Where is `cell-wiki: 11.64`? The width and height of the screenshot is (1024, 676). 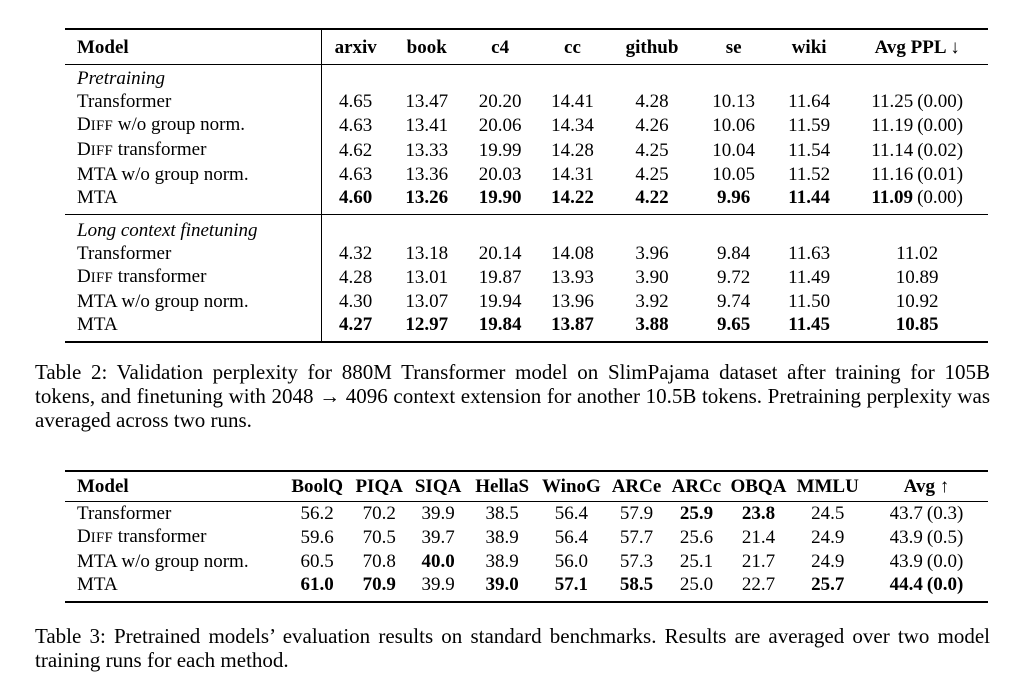 cell-wiki: 11.64 is located at coordinates (809, 101).